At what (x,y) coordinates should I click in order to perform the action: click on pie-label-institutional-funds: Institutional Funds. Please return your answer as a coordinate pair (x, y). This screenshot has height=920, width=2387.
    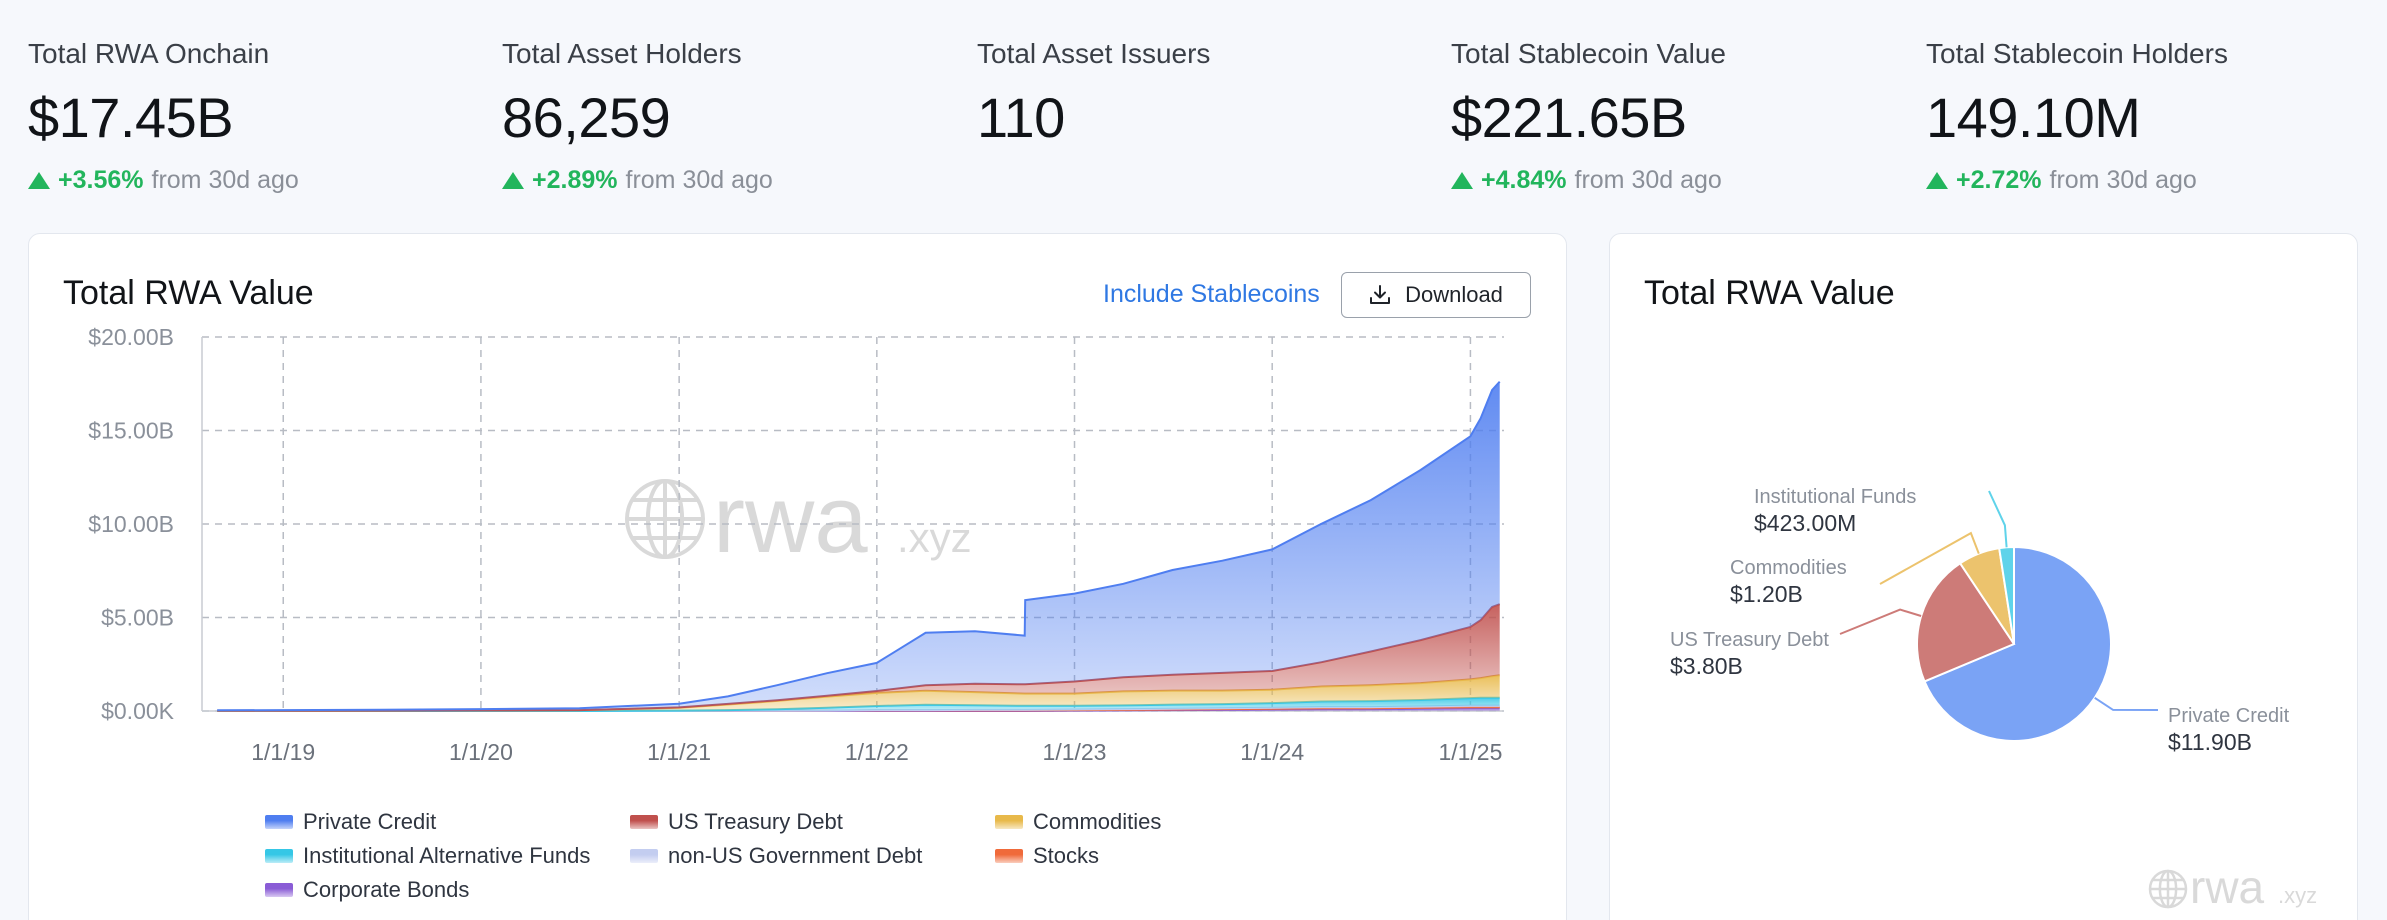
    Looking at the image, I should click on (1835, 497).